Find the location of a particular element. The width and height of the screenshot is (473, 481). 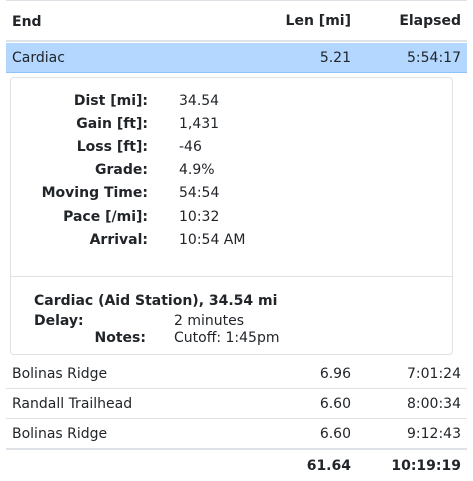

stat-label: Grade: is located at coordinates (121, 170).